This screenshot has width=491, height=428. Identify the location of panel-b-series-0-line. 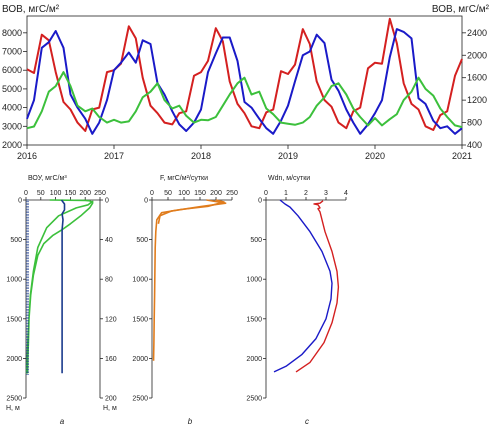
(188, 280).